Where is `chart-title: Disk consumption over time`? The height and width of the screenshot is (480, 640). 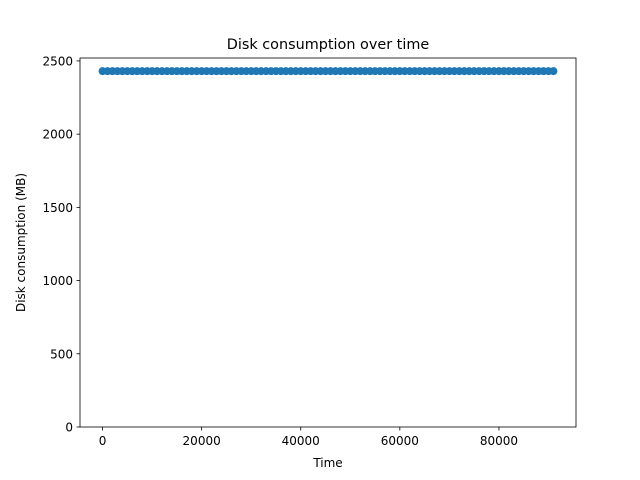
chart-title: Disk consumption over time is located at coordinates (328, 45).